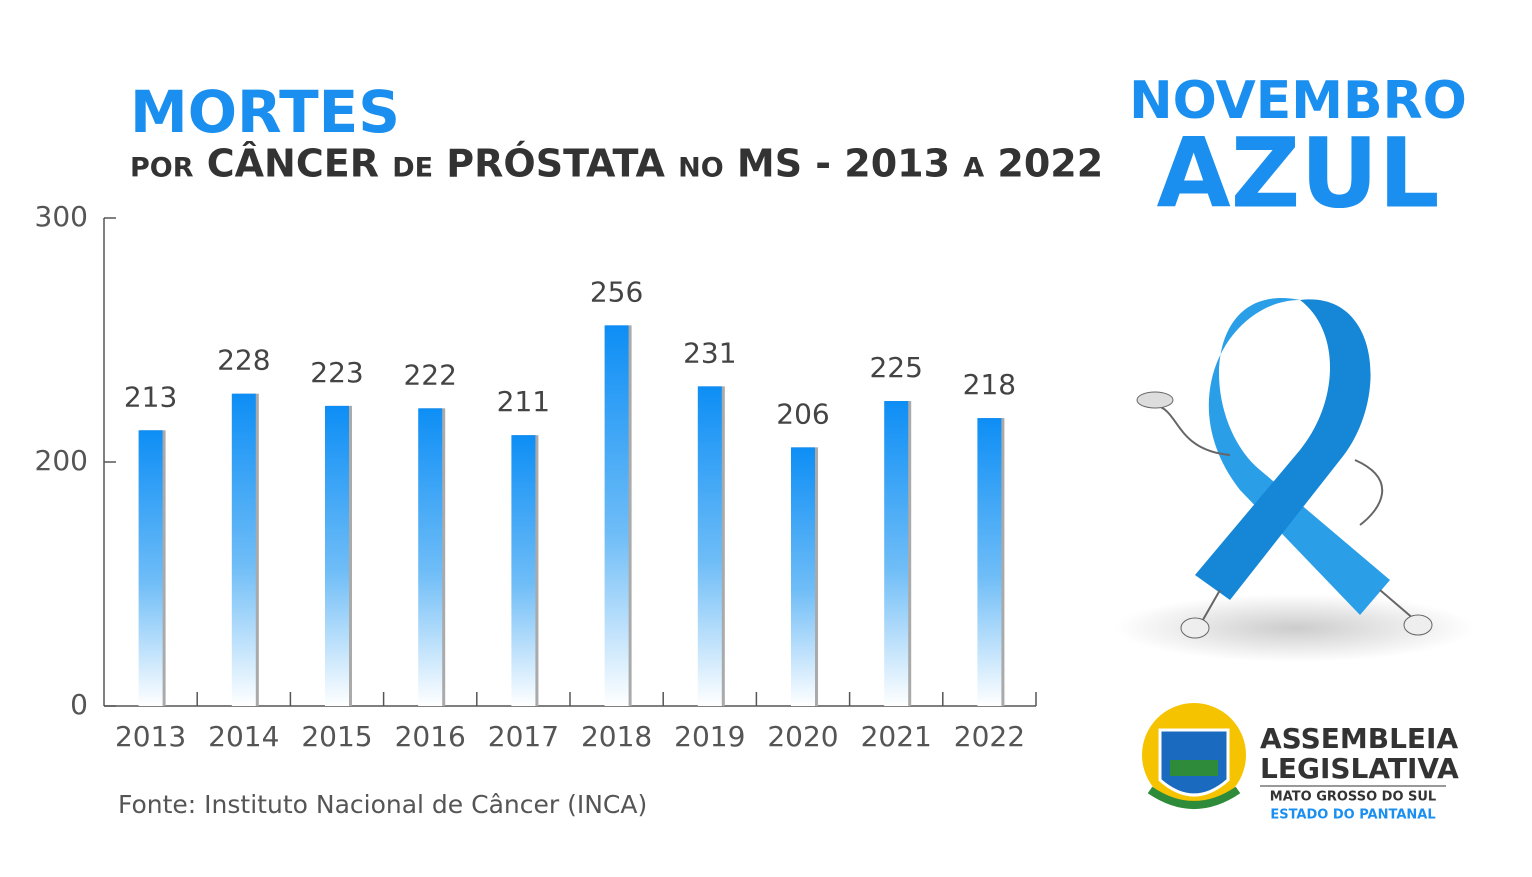 Image resolution: width=1532 pixels, height=877 pixels. Describe the element at coordinates (896, 736) in the screenshot. I see `x-tick-label: 2021` at that location.